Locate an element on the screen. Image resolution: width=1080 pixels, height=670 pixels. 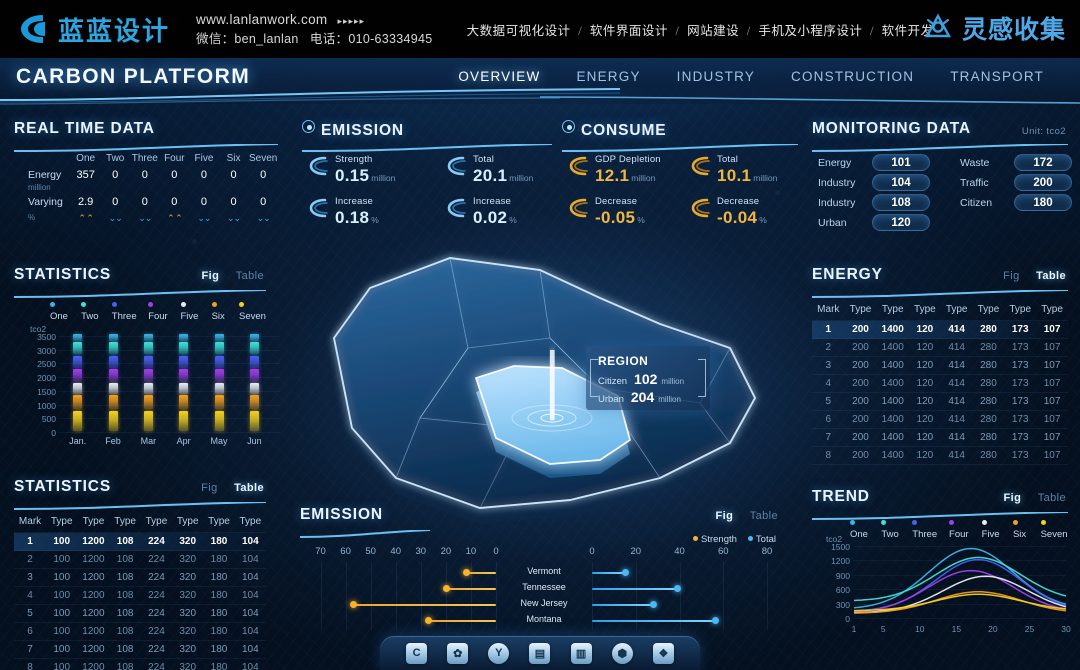
x-tick-label: Mar is located at coordinates (148, 441).